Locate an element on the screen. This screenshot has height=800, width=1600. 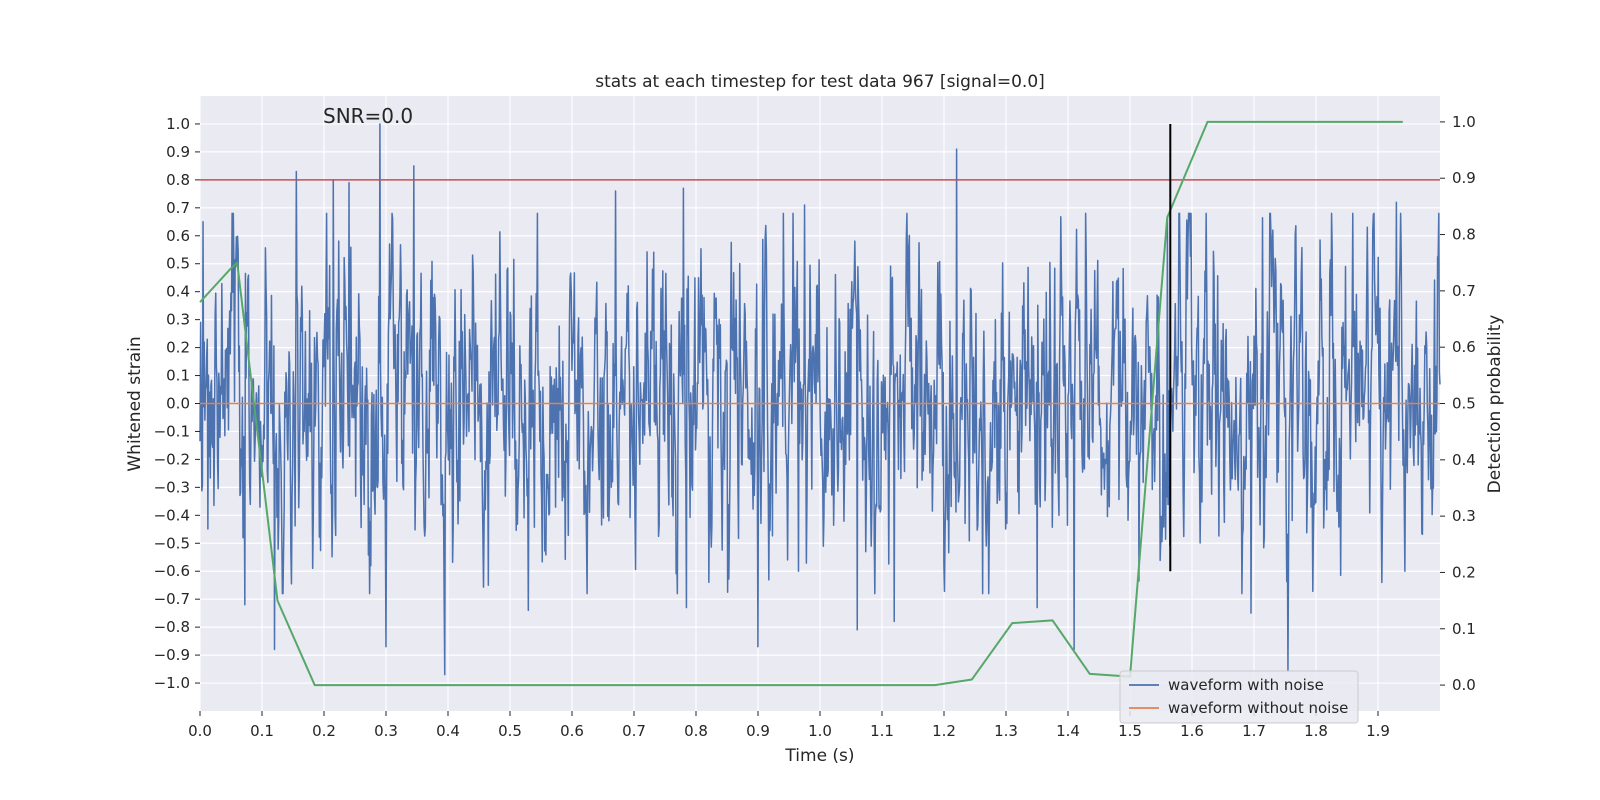
y2-tick-label: 0.2 is located at coordinates (1464, 572).